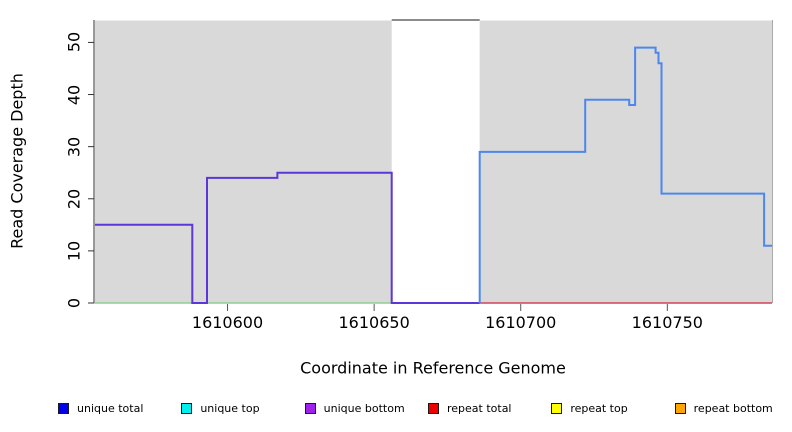 This screenshot has height=432, width=792. Describe the element at coordinates (74, 303) in the screenshot. I see `y-tick-label: 0` at that location.